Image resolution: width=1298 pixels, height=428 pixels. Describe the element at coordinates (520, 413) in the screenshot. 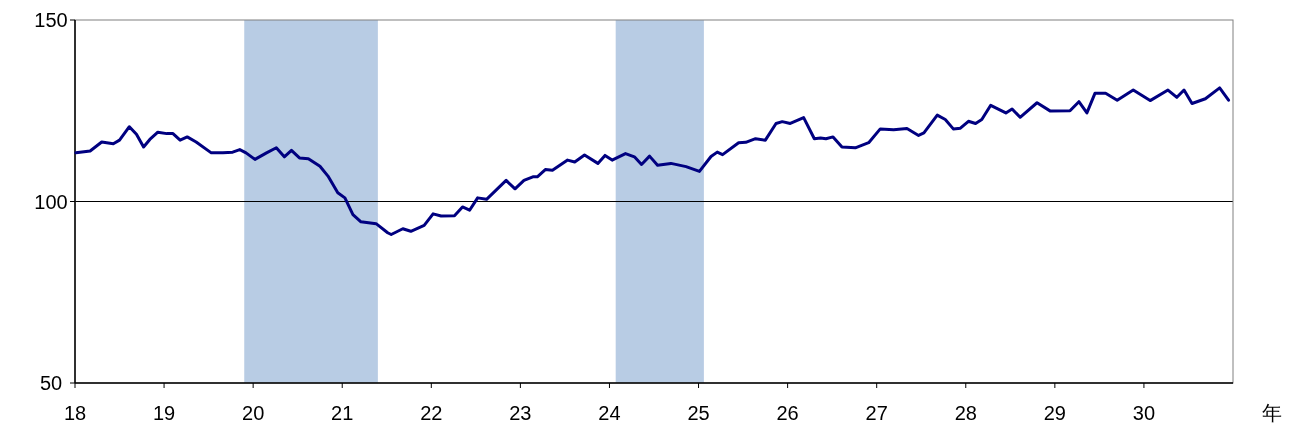

I see `x-tick-label: 23` at that location.